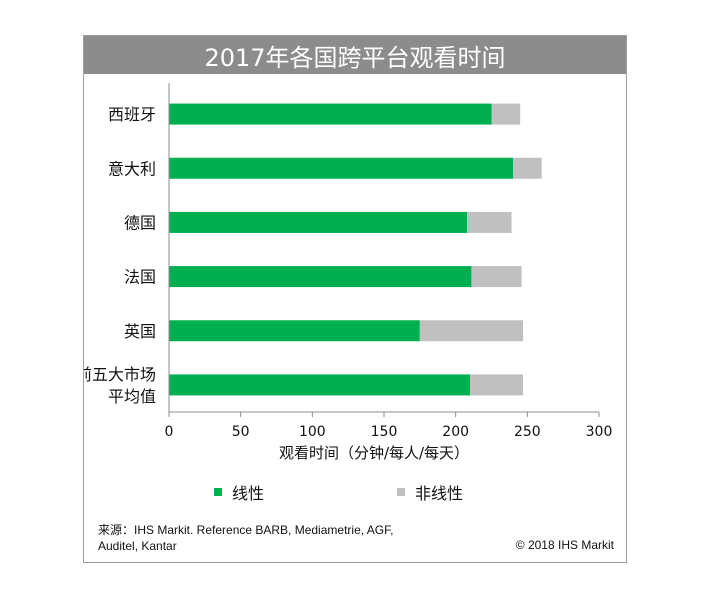 This screenshot has height=599, width=710. What do you see at coordinates (527, 432) in the screenshot?
I see `x-tick-label: 250` at bounding box center [527, 432].